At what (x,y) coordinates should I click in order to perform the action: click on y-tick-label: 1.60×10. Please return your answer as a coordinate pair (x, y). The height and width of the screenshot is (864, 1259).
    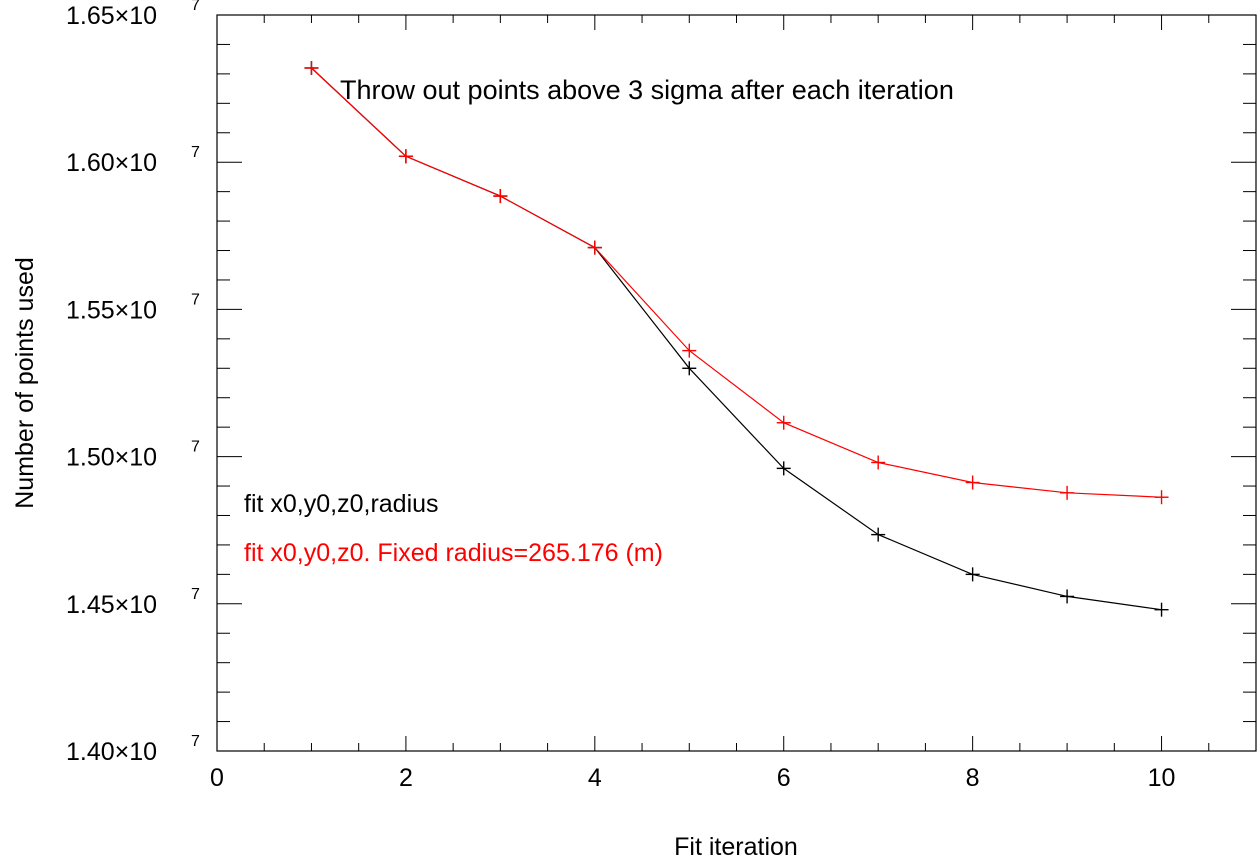
    Looking at the image, I should click on (111, 163).